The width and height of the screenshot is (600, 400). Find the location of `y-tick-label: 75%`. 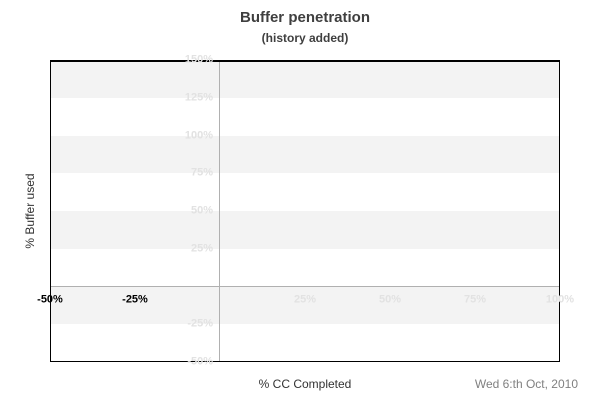

y-tick-label: 75% is located at coordinates (201, 172).